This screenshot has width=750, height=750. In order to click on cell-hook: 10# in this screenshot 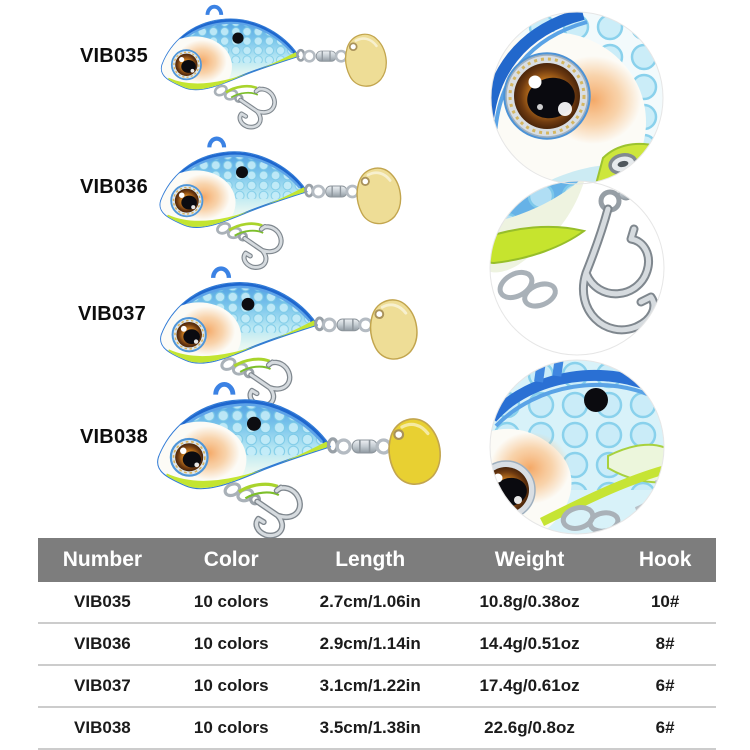, I will do `click(665, 601)`.